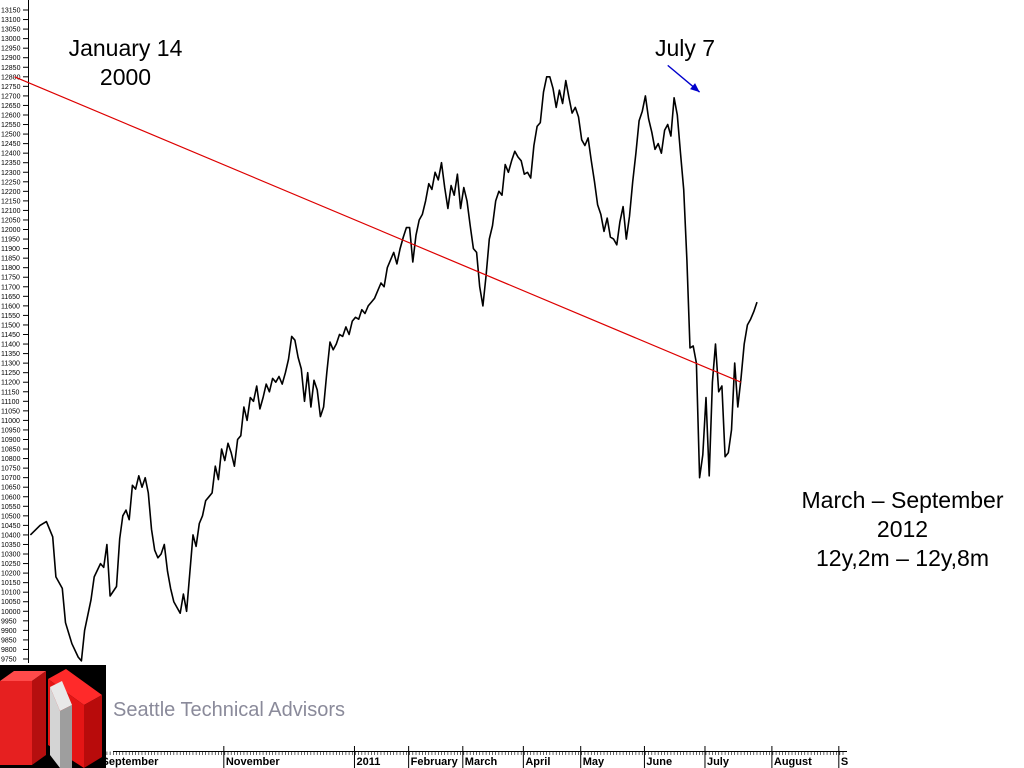 The height and width of the screenshot is (768, 1024). Describe the element at coordinates (10, 240) in the screenshot. I see `y-tick-label: 11950` at that location.